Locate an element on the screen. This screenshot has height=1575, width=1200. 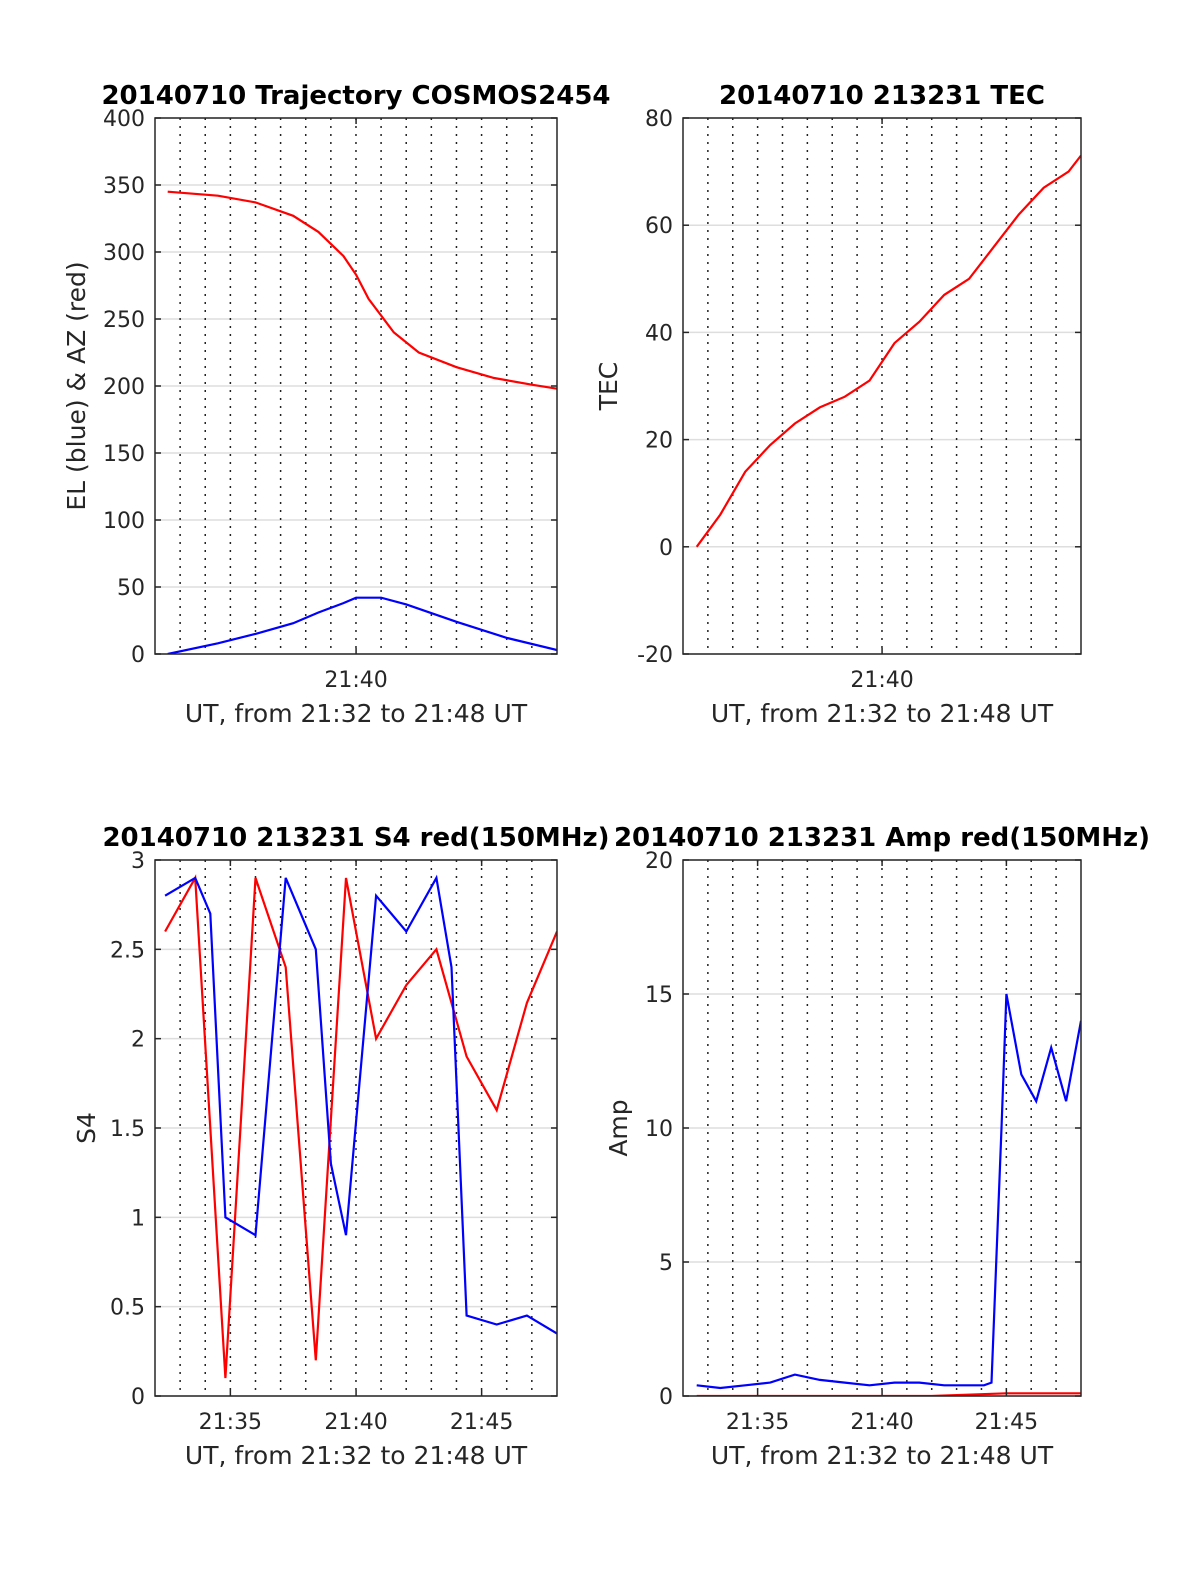
y-tick-label: 80 is located at coordinates (659, 119).